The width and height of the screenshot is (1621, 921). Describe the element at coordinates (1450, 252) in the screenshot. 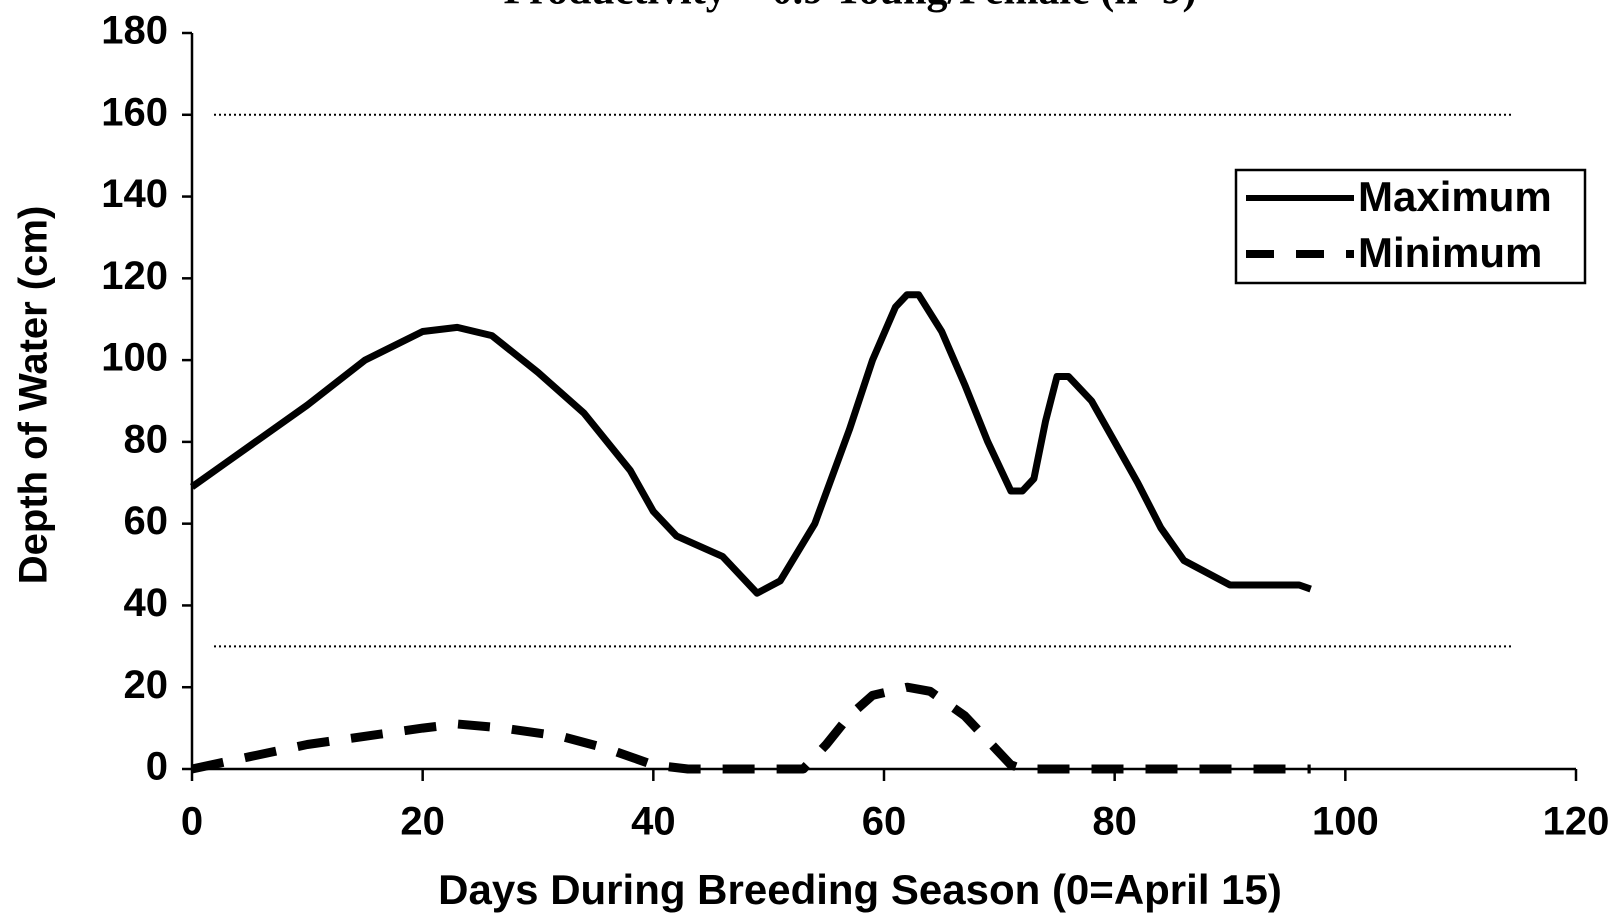

I see `legend-label: Minimum` at that location.